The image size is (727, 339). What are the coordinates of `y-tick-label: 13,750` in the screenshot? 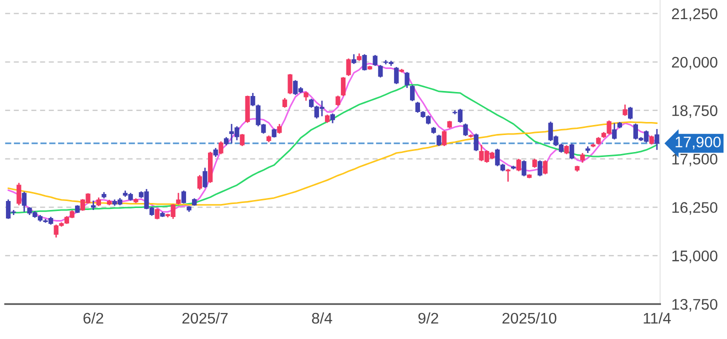 It's located at (695, 305).